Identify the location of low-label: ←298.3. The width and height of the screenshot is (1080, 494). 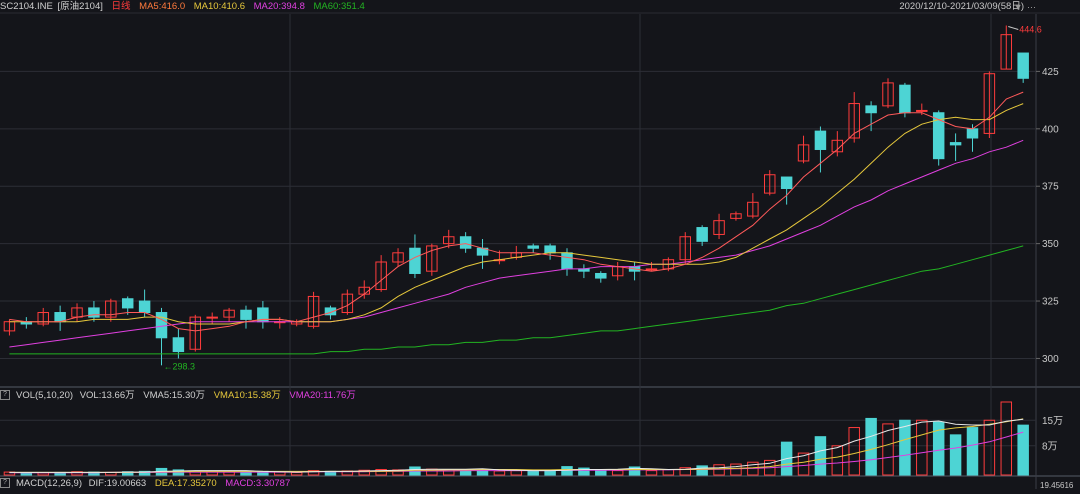
(180, 366).